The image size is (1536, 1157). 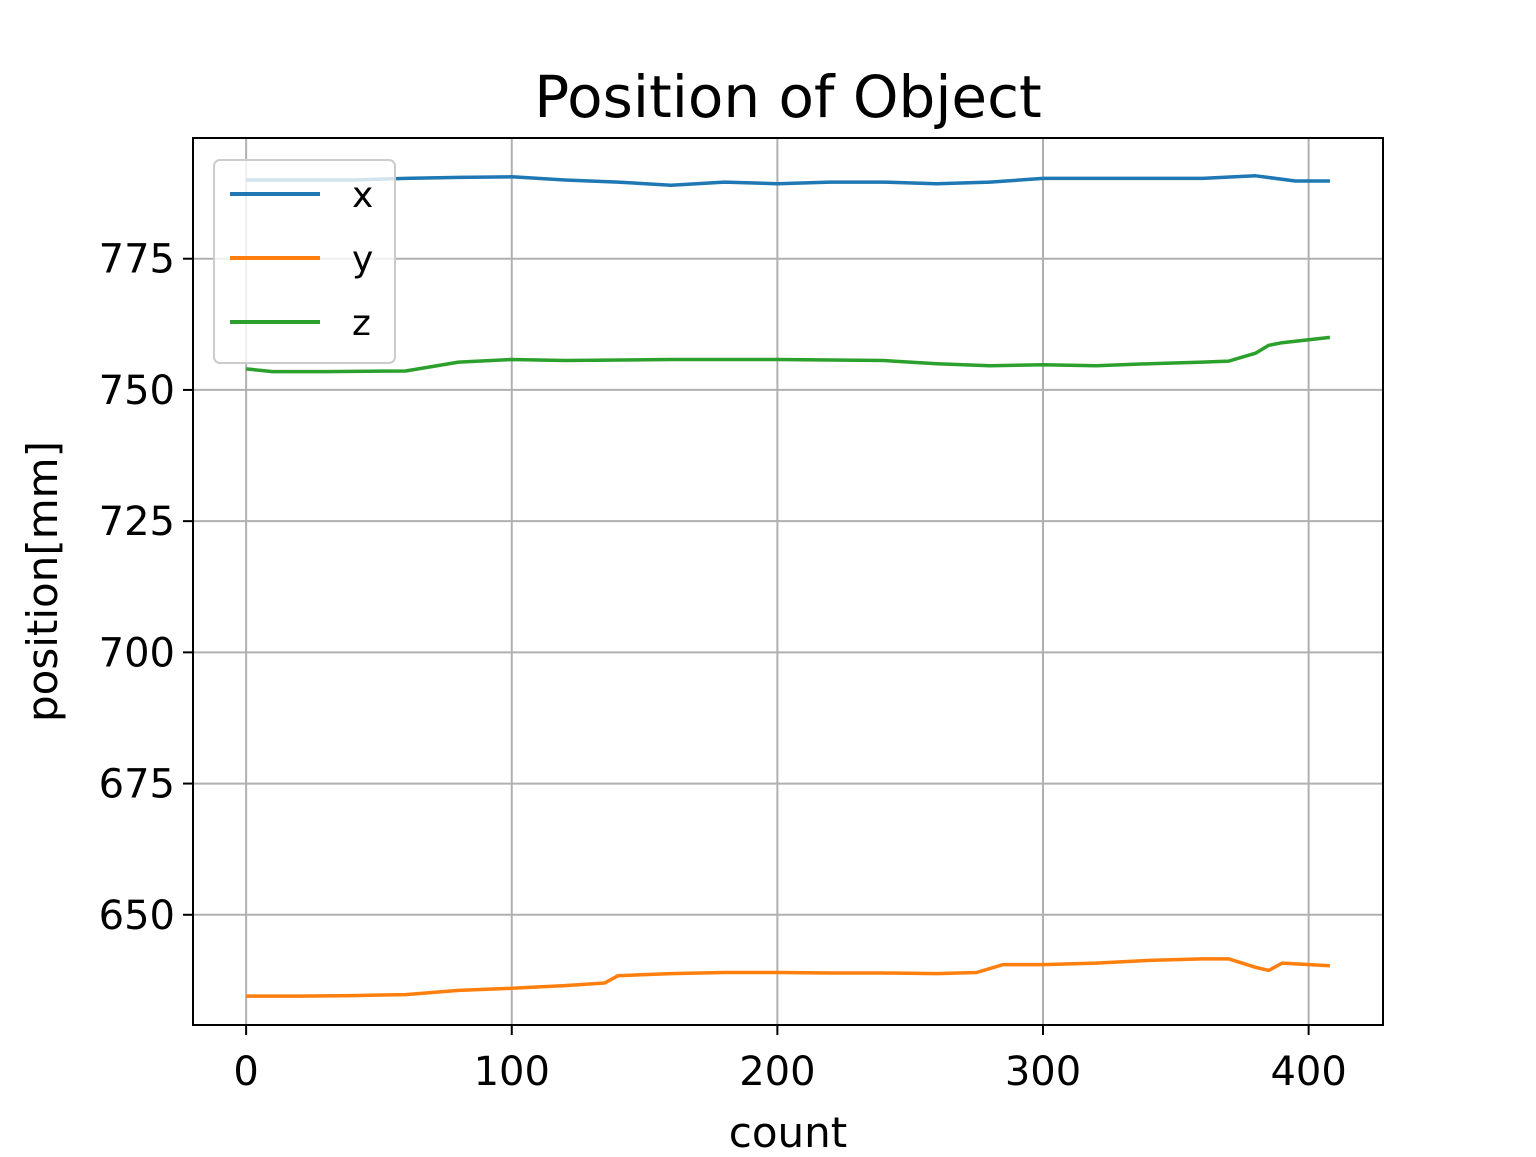 I want to click on legend-box, so click(x=304, y=261).